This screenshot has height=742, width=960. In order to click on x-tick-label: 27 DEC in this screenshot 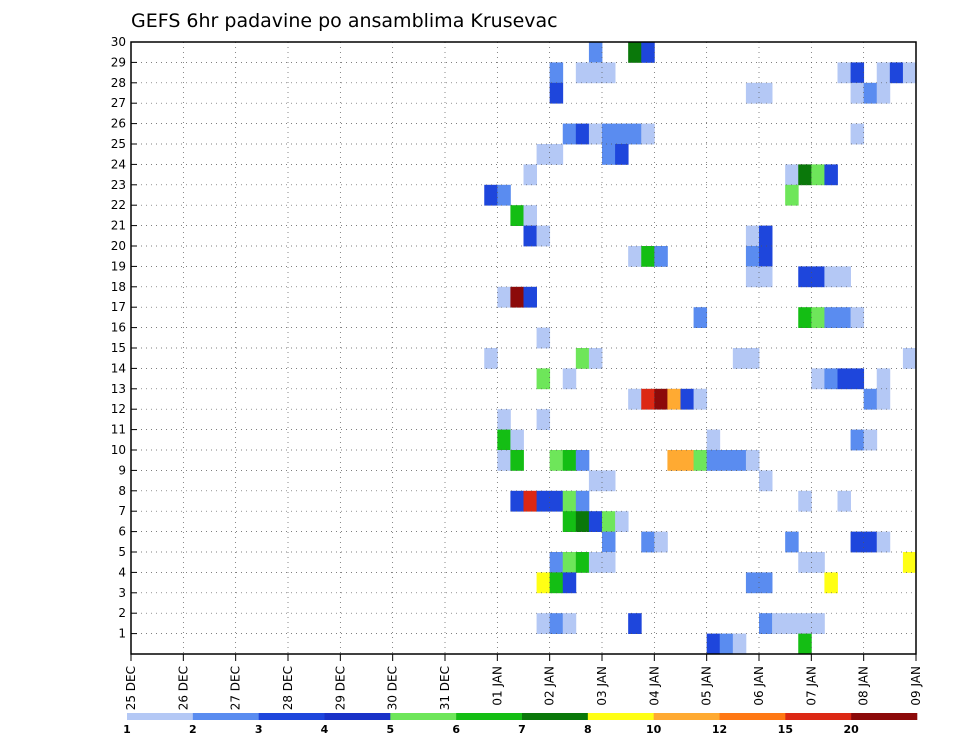, I will do `click(236, 688)`.